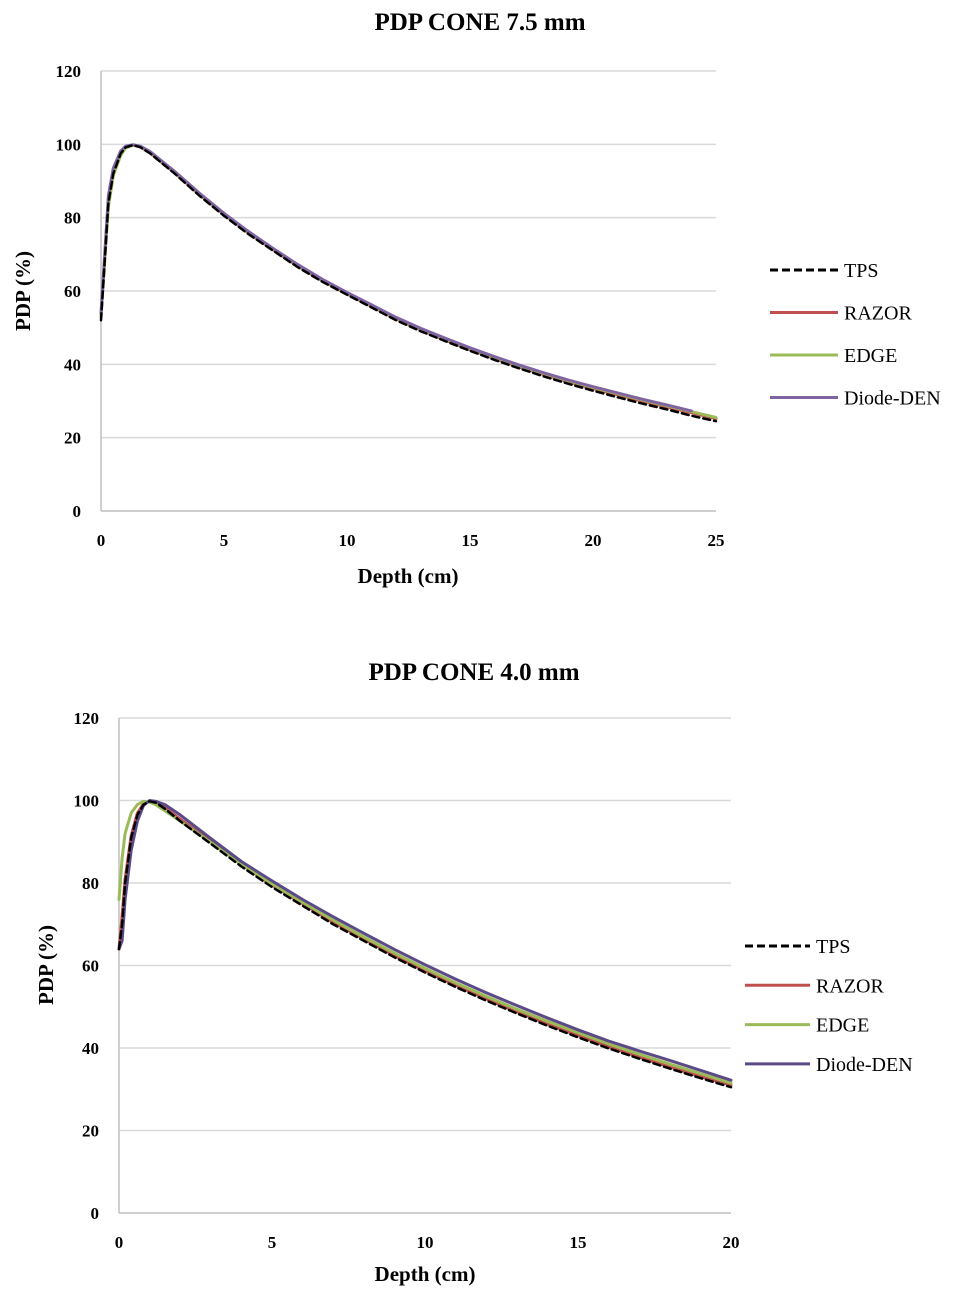 Image resolution: width=965 pixels, height=1289 pixels. I want to click on x-tick-25: 25, so click(716, 540).